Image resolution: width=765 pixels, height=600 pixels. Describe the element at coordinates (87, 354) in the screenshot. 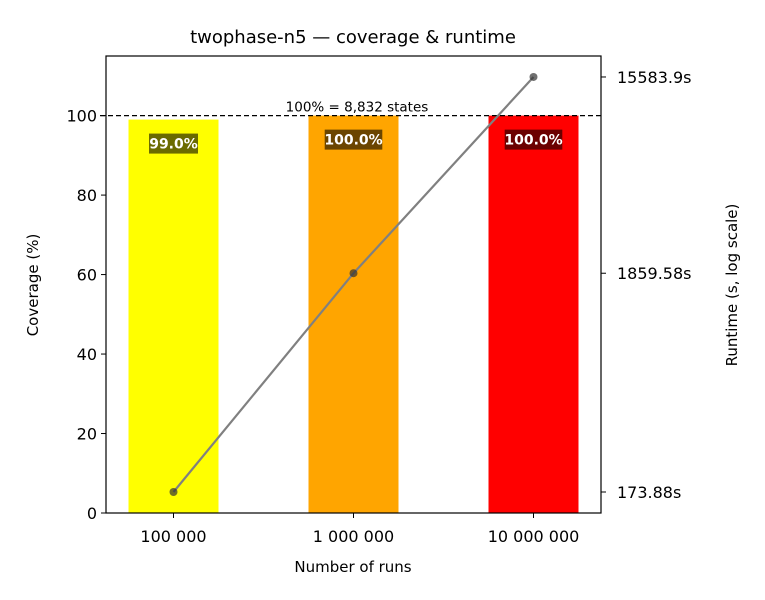

I see `y-tick-label: 40` at that location.